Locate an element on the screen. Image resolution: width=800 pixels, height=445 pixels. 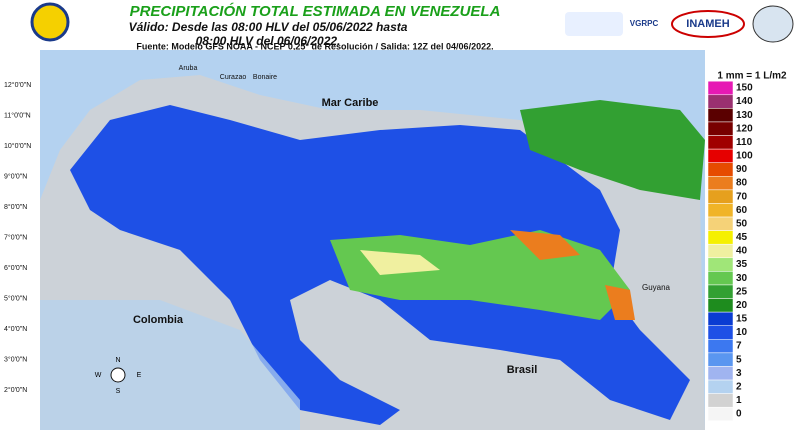
lat-label: 9°0'0"N is located at coordinates (15, 176).